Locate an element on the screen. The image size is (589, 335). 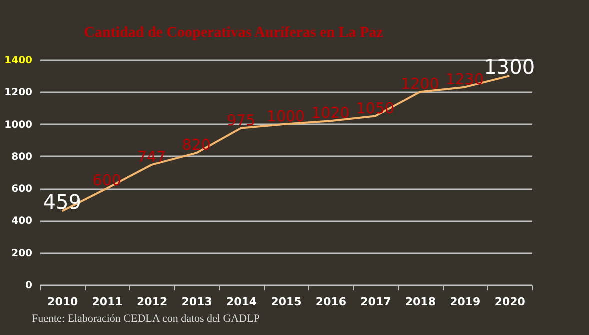
x-tick-label: 2016 is located at coordinates (331, 302).